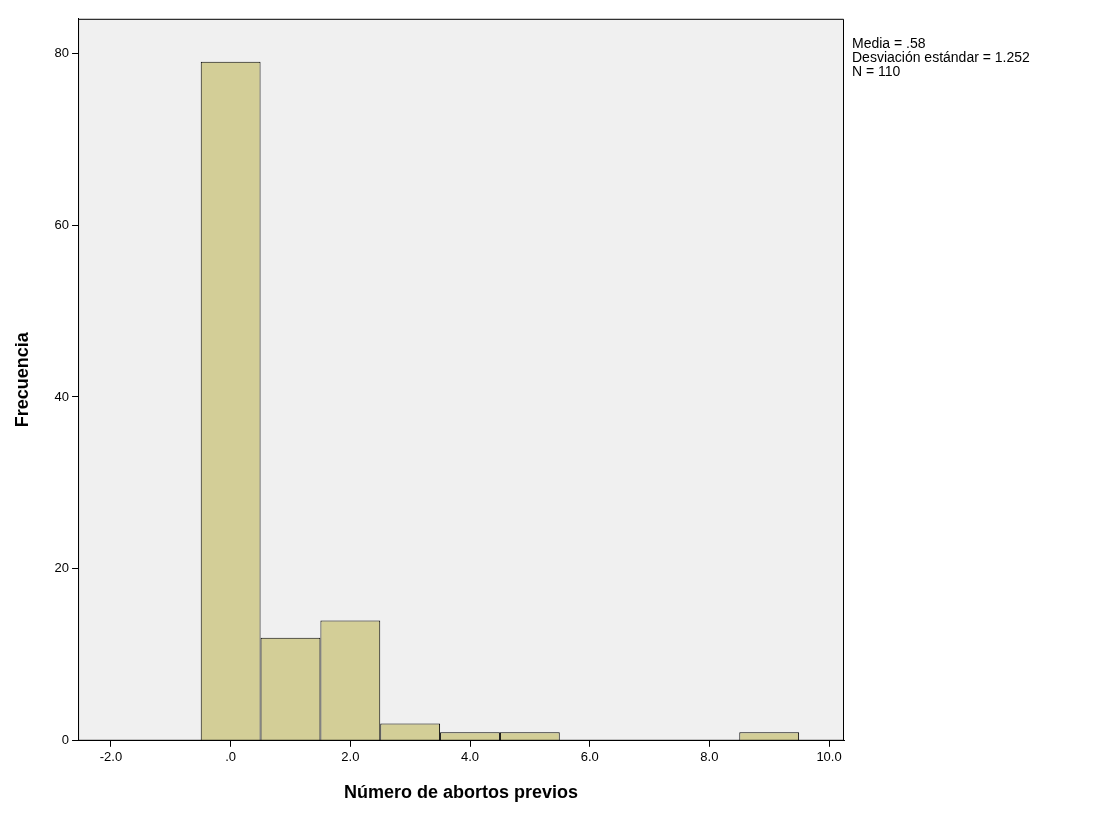 The width and height of the screenshot is (1104, 832). Describe the element at coordinates (231, 757) in the screenshot. I see `x-tick-label: .0` at that location.